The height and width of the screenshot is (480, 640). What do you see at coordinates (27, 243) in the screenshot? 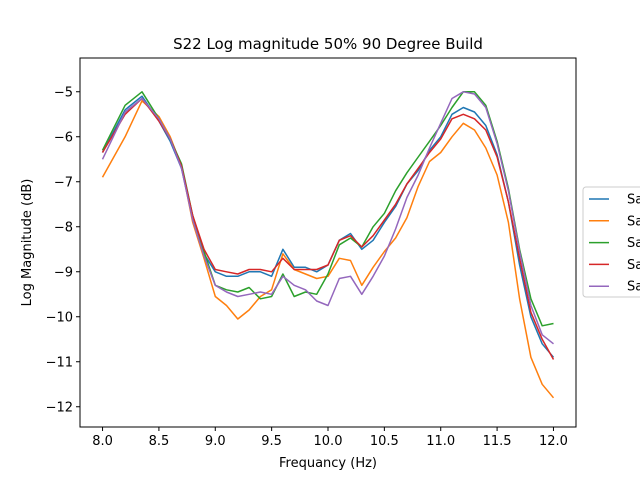
I see `y-axis-label: Log Magnitude (dB)` at bounding box center [27, 243].